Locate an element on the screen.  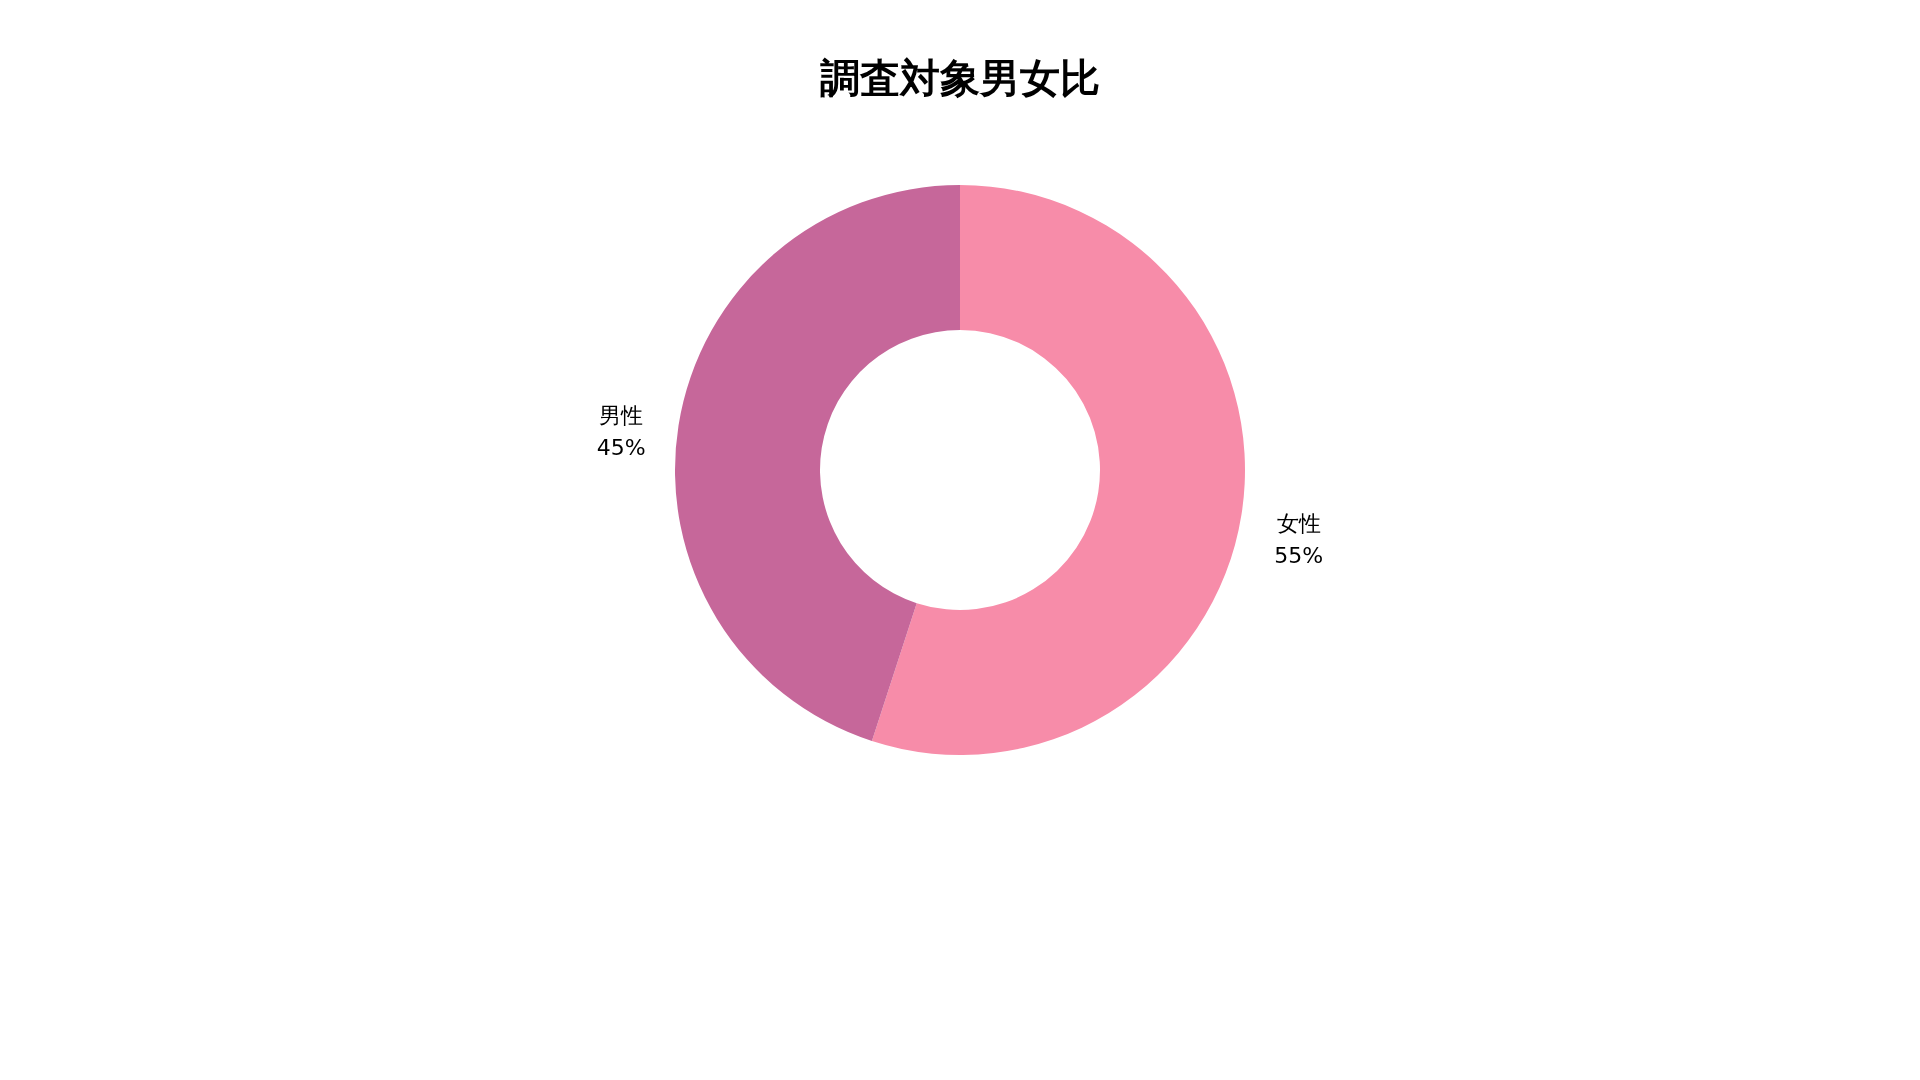
slice-label: 男性 is located at coordinates (621, 416).